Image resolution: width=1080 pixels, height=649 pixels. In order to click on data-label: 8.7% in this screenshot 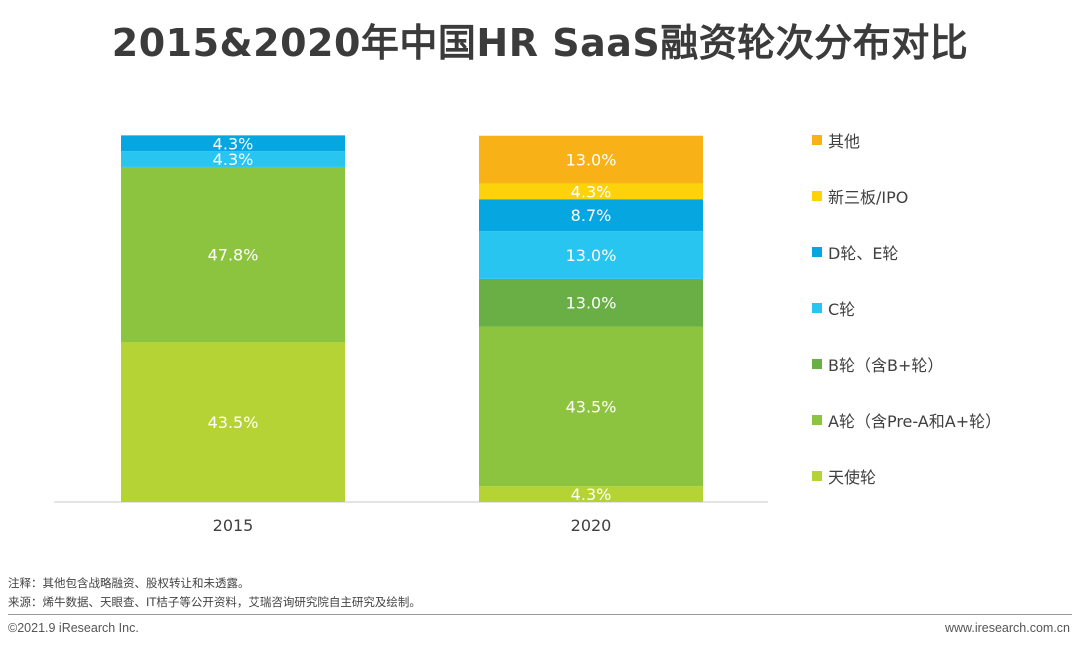, I will do `click(591, 215)`.